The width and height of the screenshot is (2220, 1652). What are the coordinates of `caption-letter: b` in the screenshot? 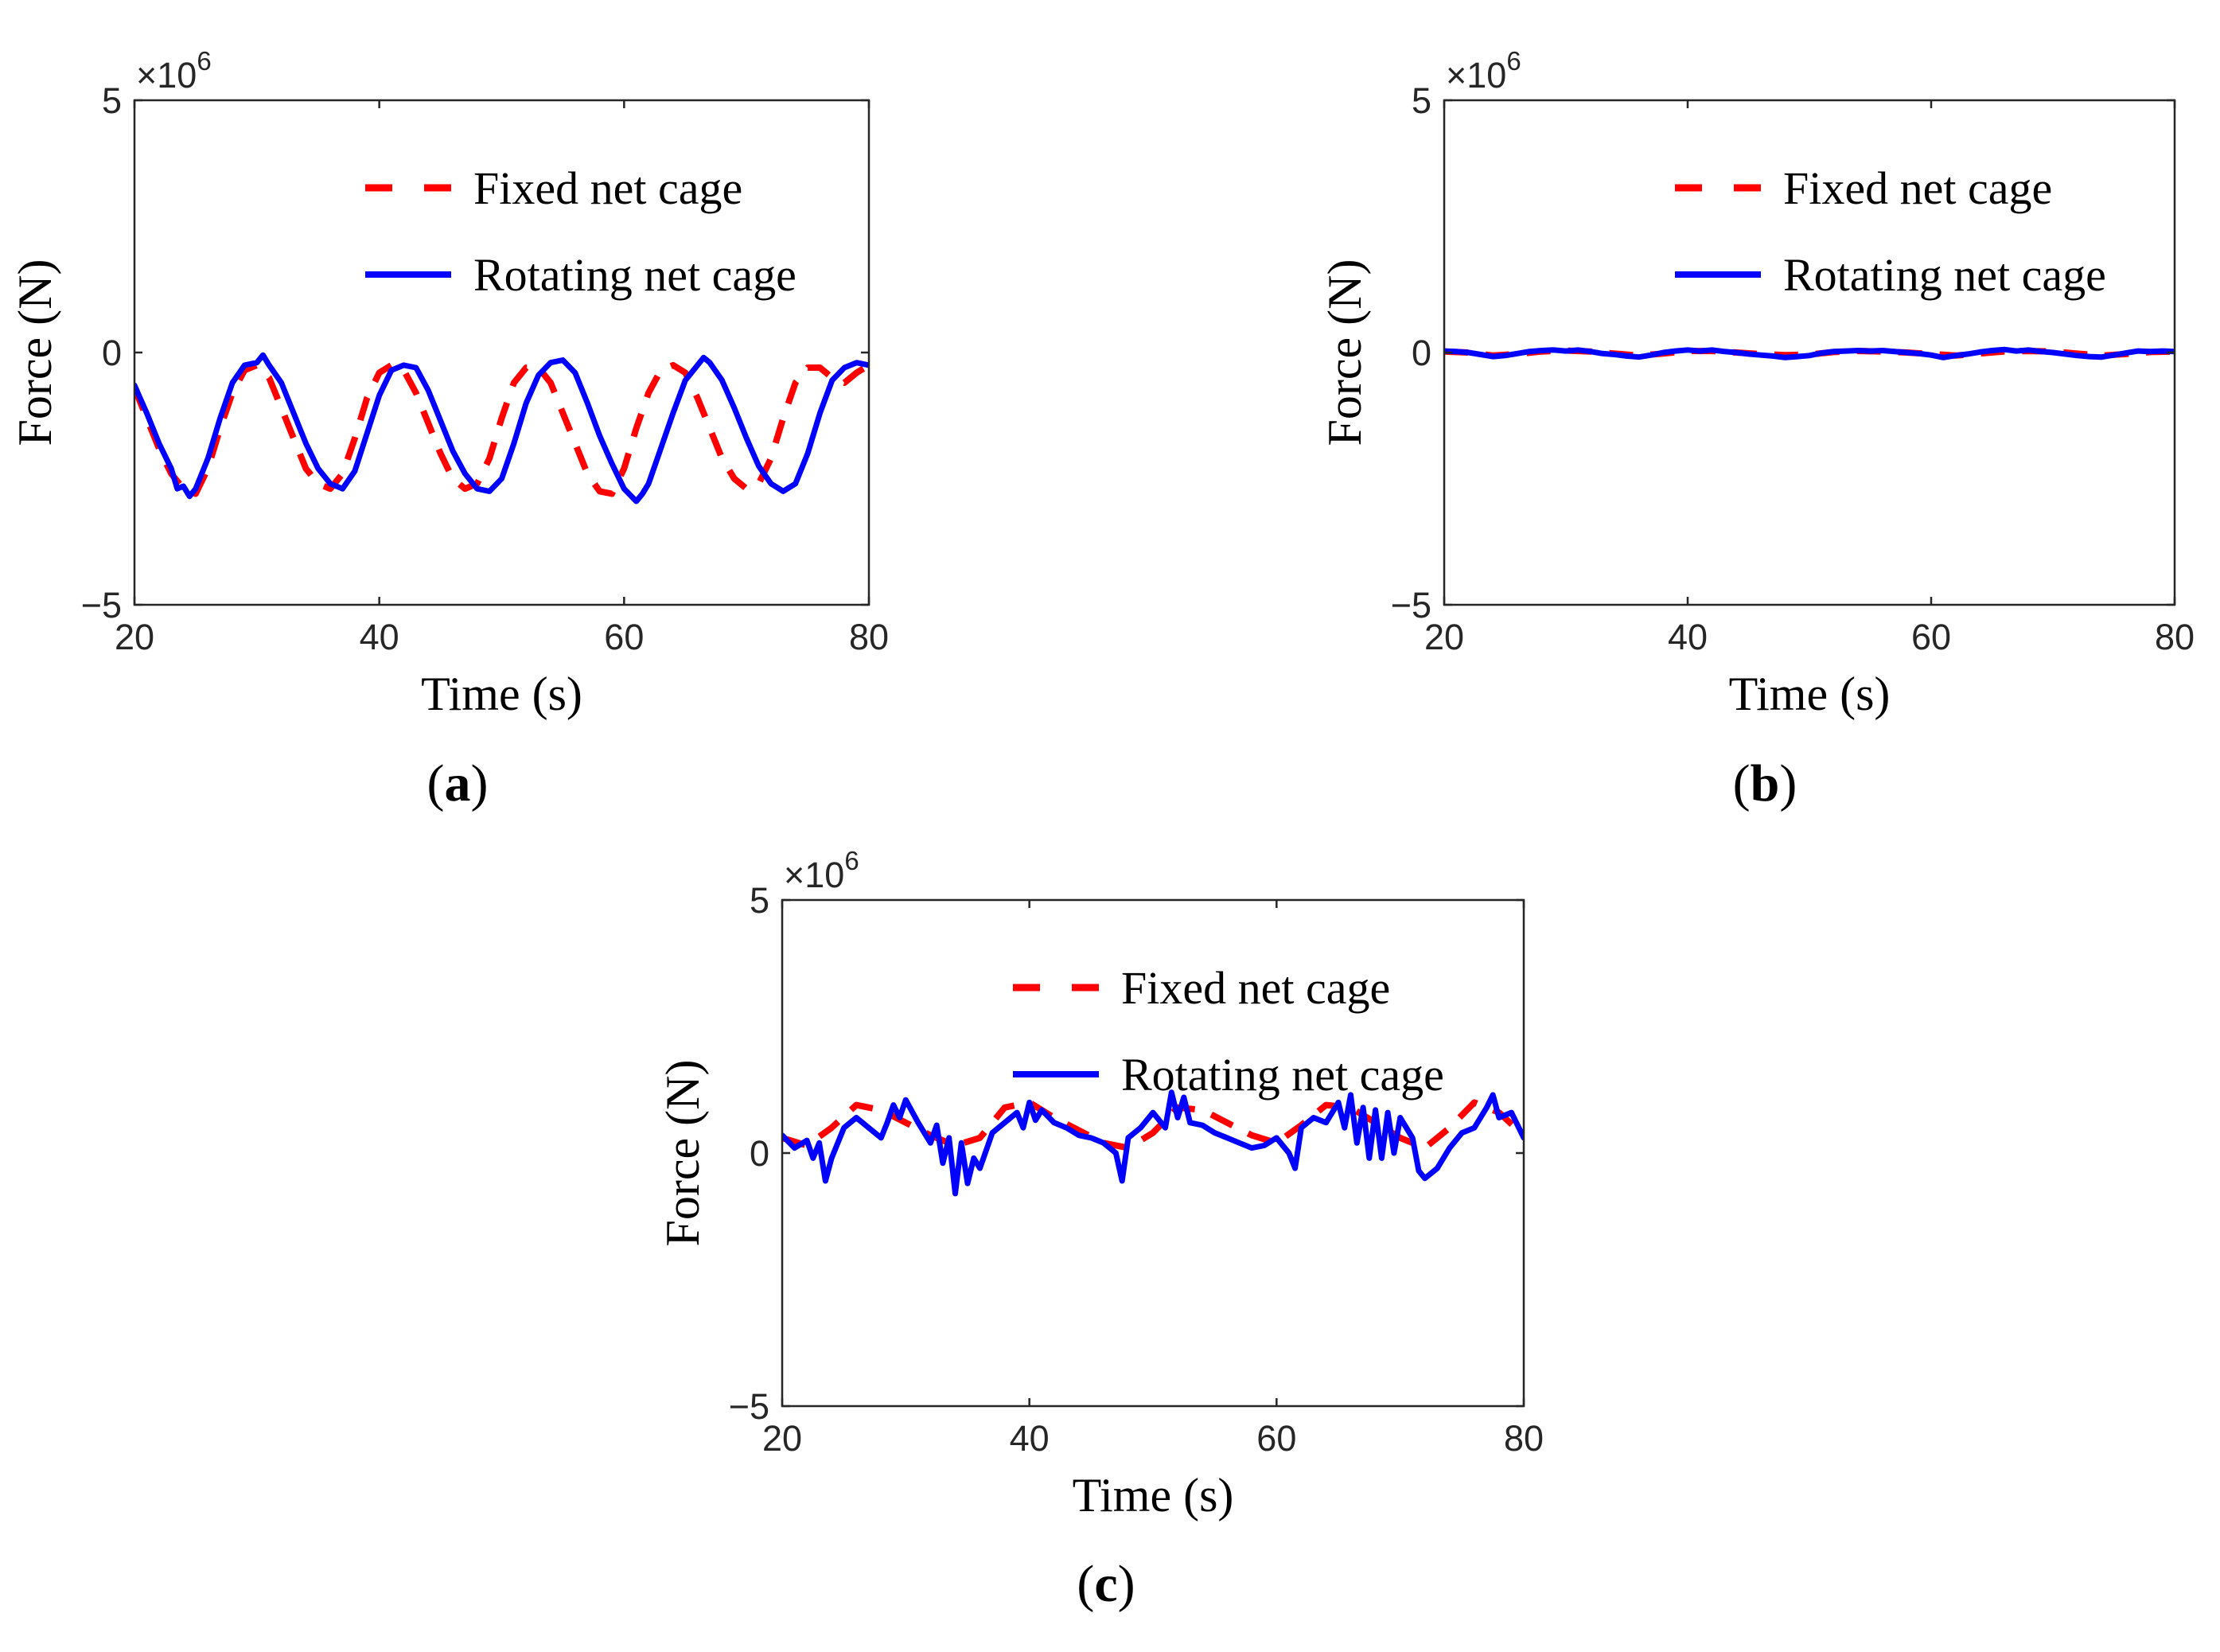 It's located at (1765, 783).